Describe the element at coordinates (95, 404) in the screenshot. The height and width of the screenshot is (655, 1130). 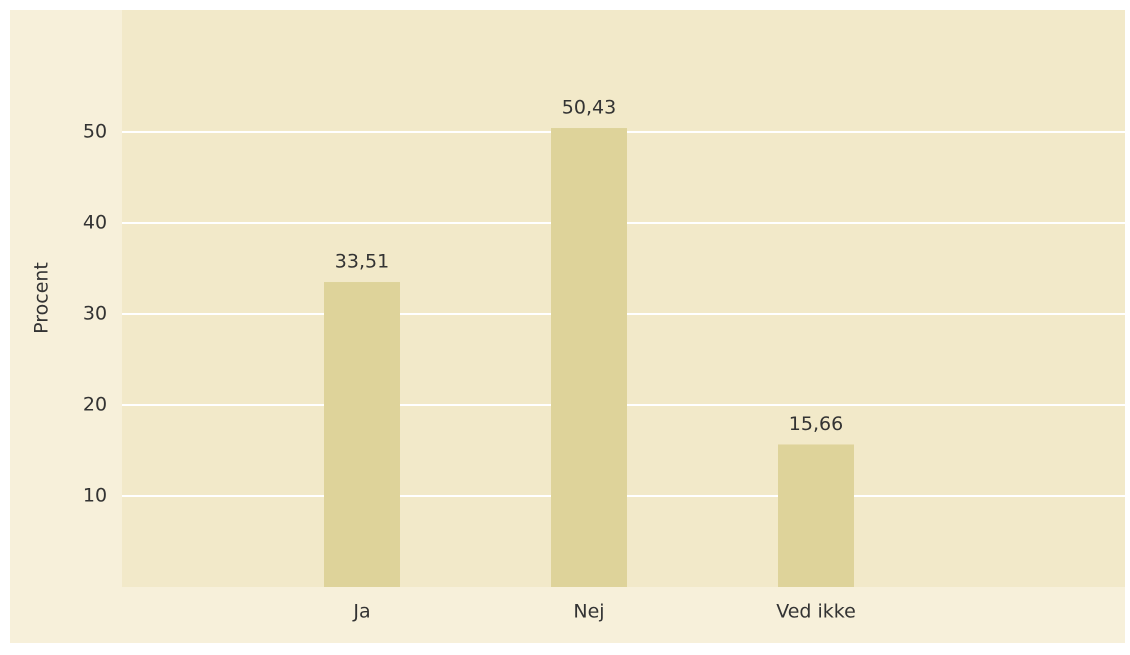
I see `y-tick-label: 20` at that location.